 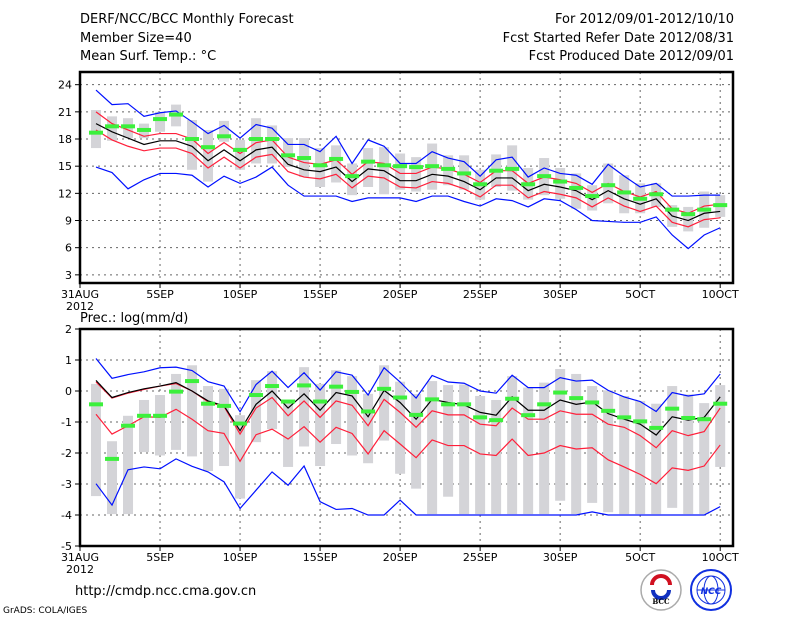 I want to click on y-tick-label: 6, so click(x=68, y=248).